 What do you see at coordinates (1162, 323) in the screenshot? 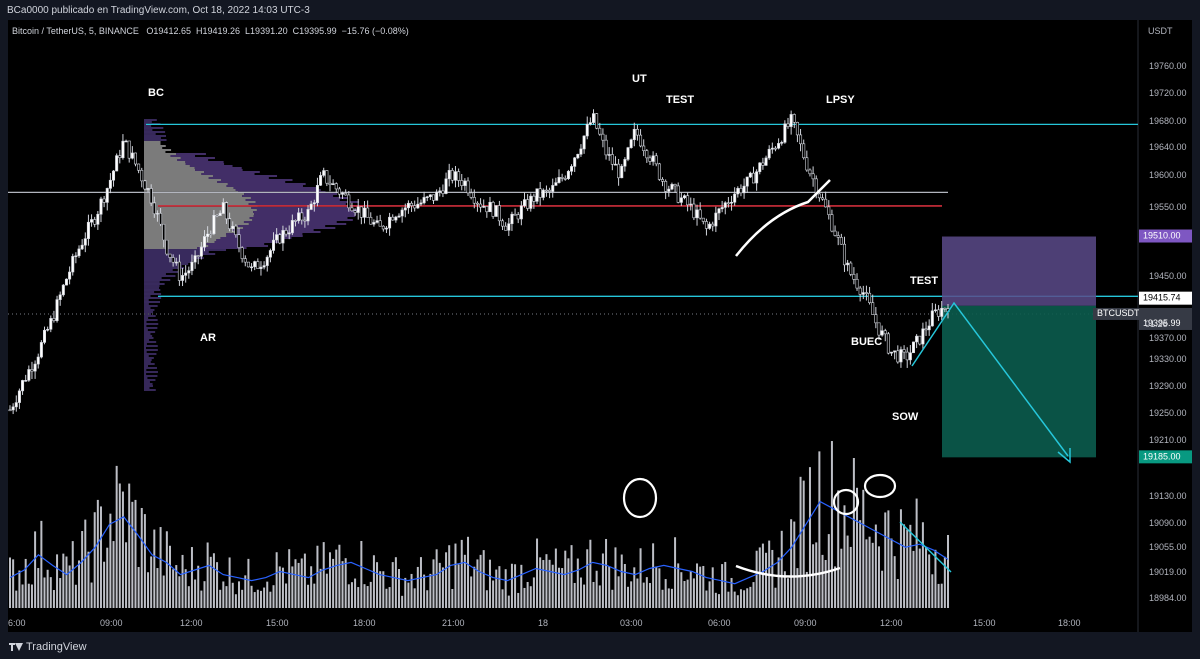
I see `ticker-price-label: 19395.99` at bounding box center [1162, 323].